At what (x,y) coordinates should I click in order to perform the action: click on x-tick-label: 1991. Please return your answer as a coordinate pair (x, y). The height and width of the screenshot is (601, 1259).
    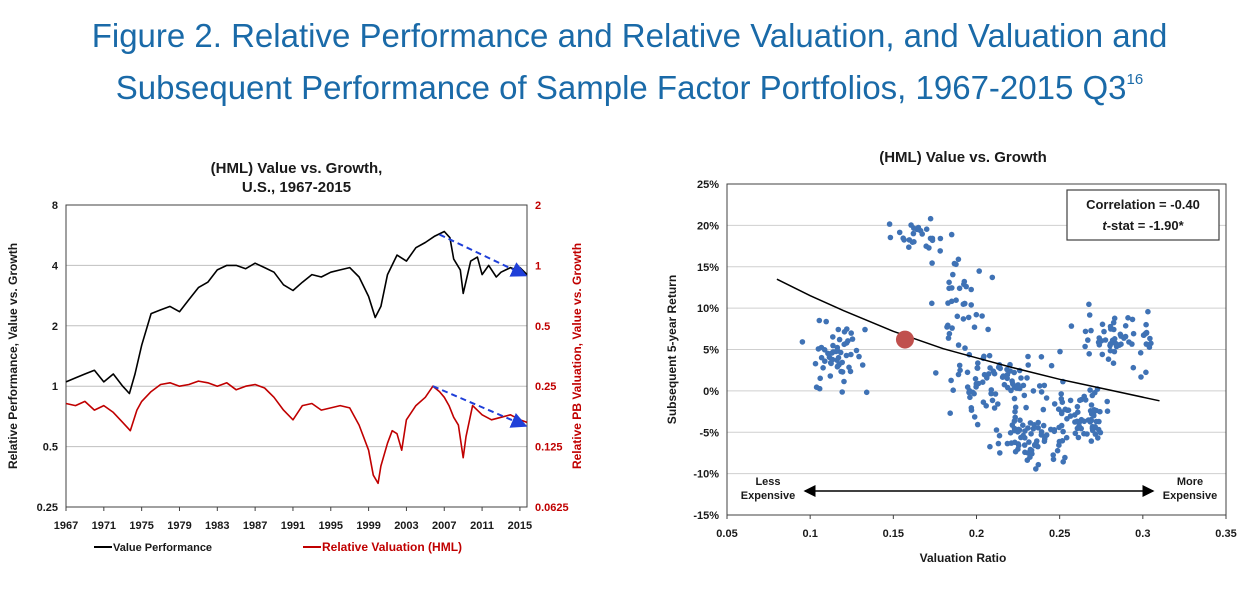
    Looking at the image, I should click on (293, 526).